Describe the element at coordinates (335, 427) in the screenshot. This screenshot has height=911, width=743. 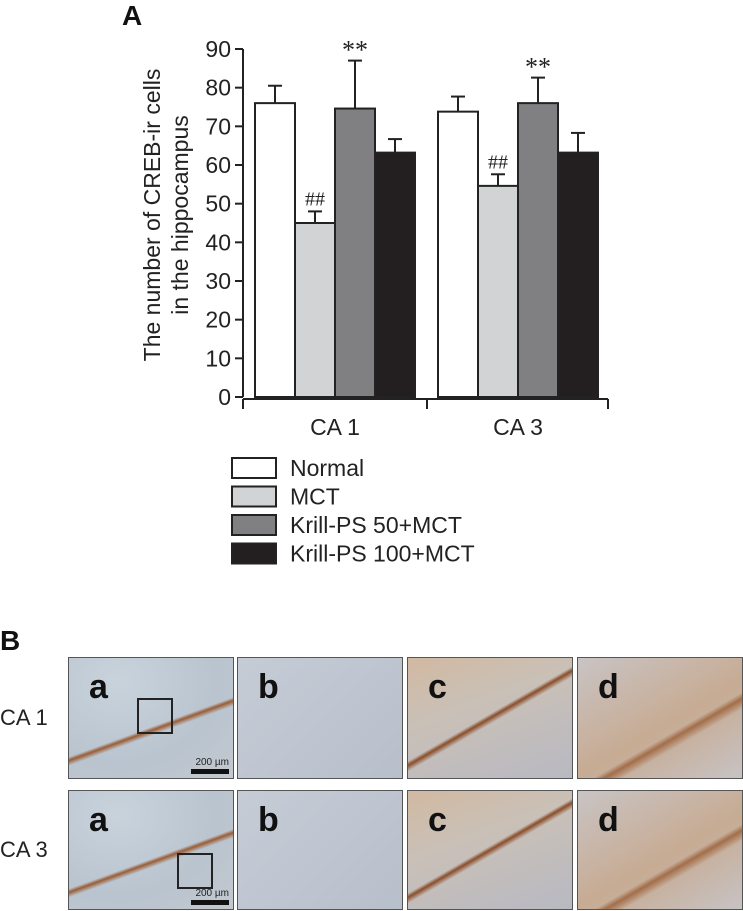
I see `x-tick-label: CA 1` at that location.